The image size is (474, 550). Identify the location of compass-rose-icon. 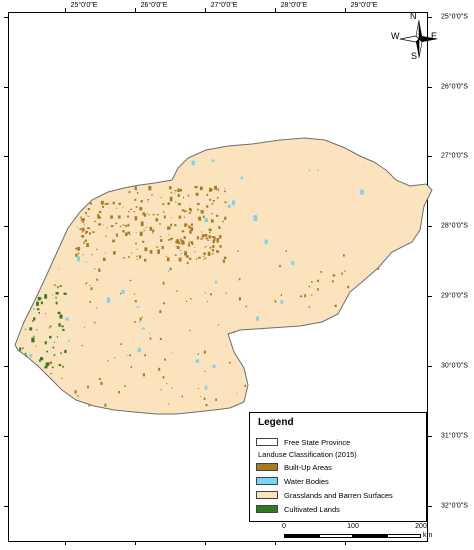
(418, 39).